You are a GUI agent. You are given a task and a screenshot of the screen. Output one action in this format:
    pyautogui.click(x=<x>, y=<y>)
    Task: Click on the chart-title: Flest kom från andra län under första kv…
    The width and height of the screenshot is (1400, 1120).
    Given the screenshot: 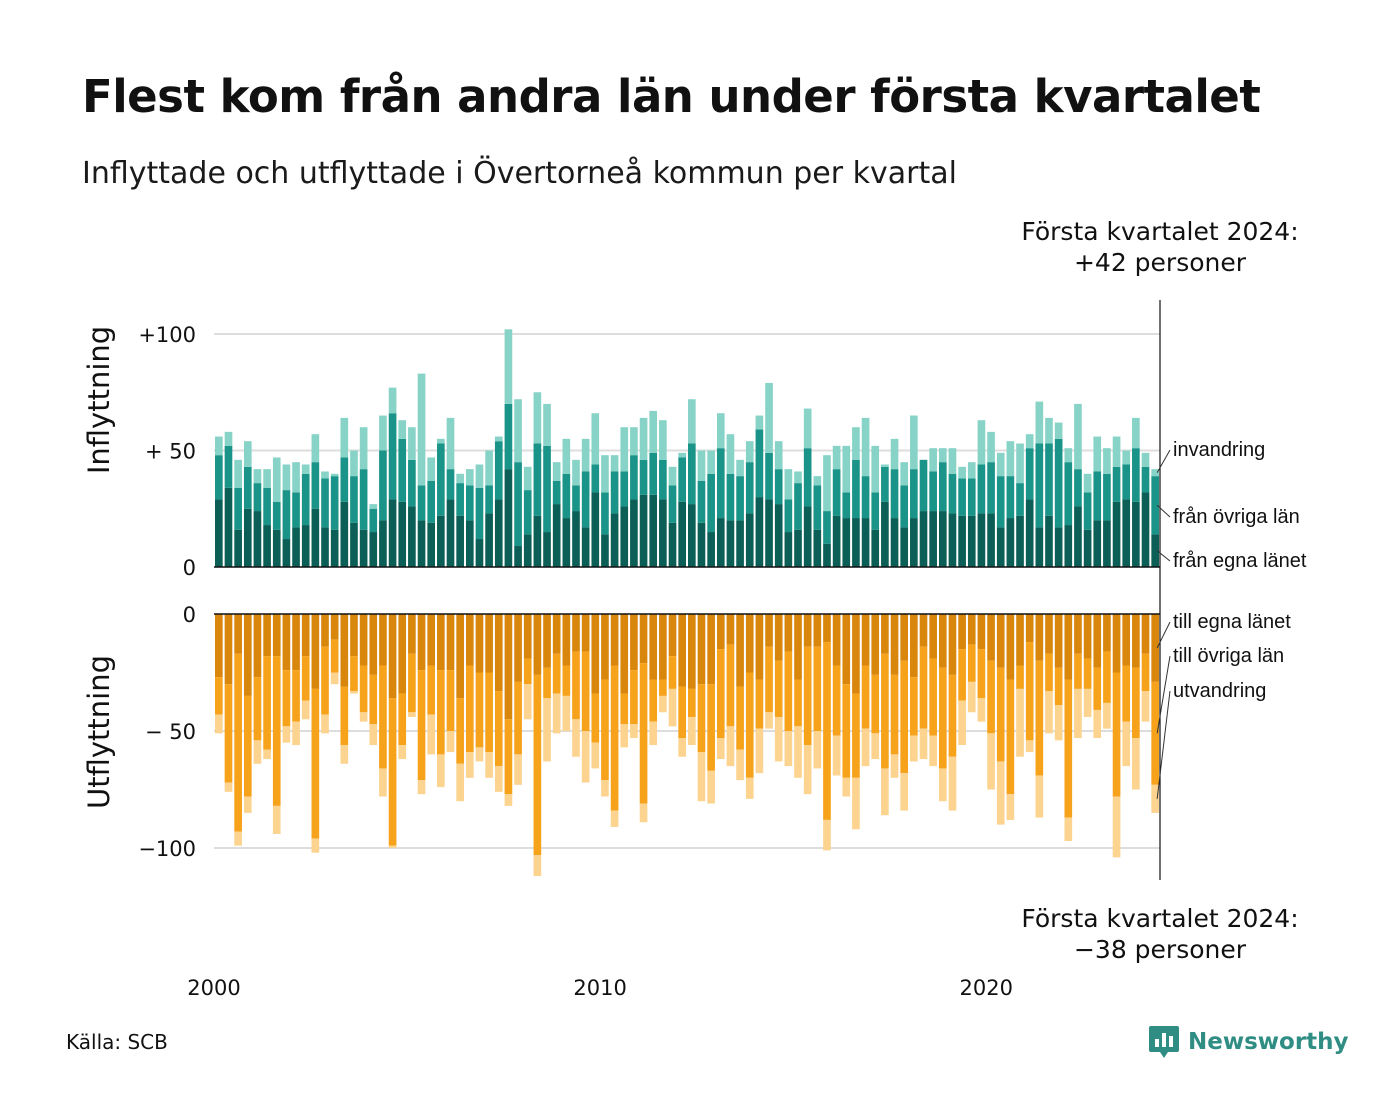 What is the action you would take?
    pyautogui.click(x=671, y=96)
    